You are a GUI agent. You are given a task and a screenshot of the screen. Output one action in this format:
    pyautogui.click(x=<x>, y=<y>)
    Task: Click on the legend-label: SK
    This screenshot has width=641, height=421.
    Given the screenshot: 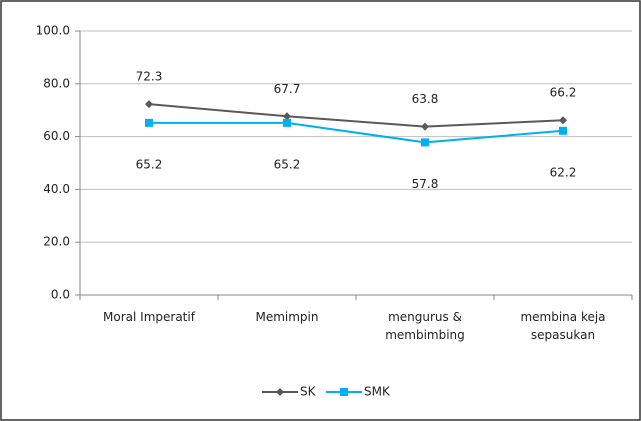 What is the action you would take?
    pyautogui.click(x=308, y=392)
    